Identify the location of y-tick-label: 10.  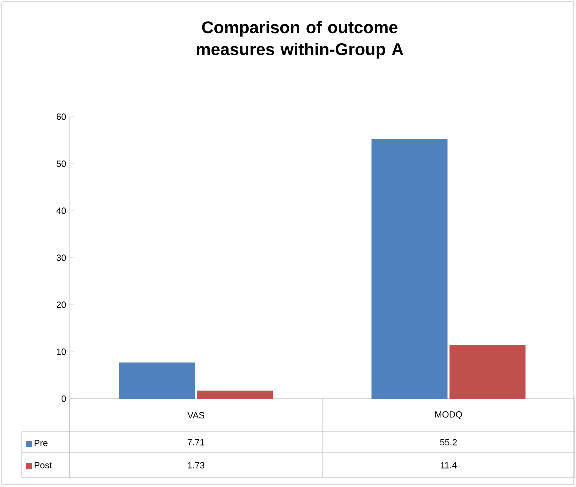
(61, 352).